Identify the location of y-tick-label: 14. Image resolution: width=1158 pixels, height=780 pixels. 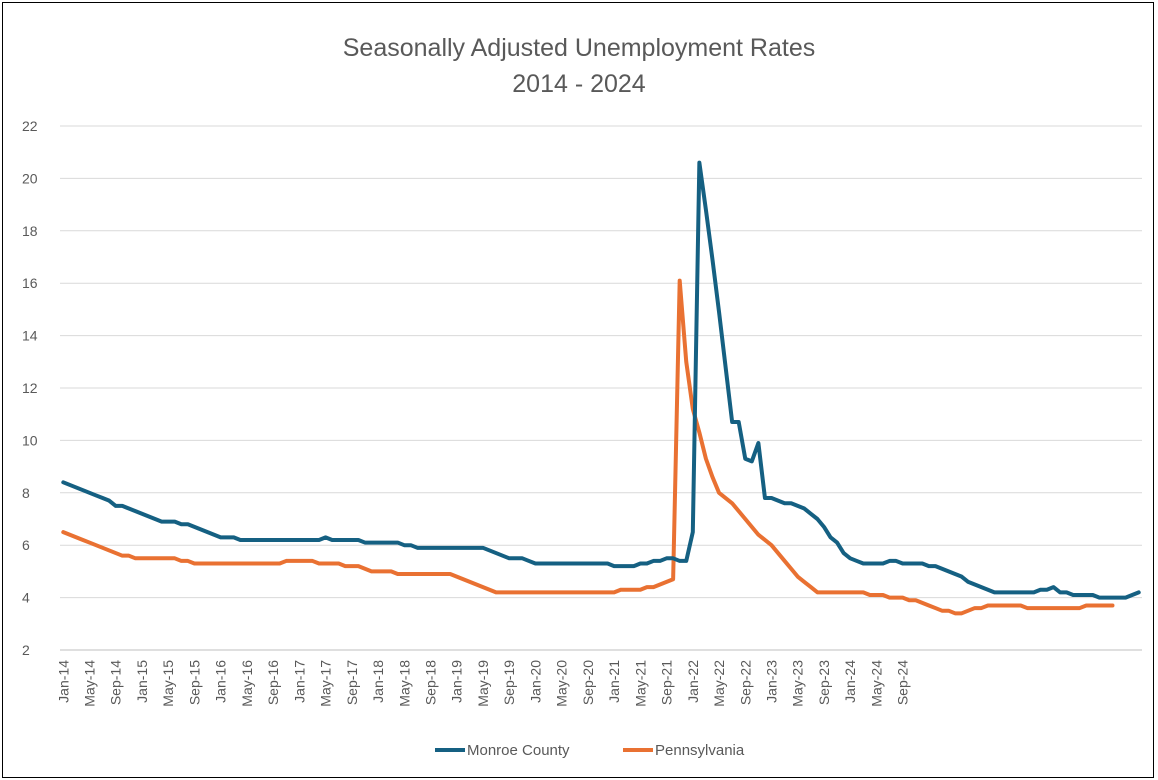
(30, 336).